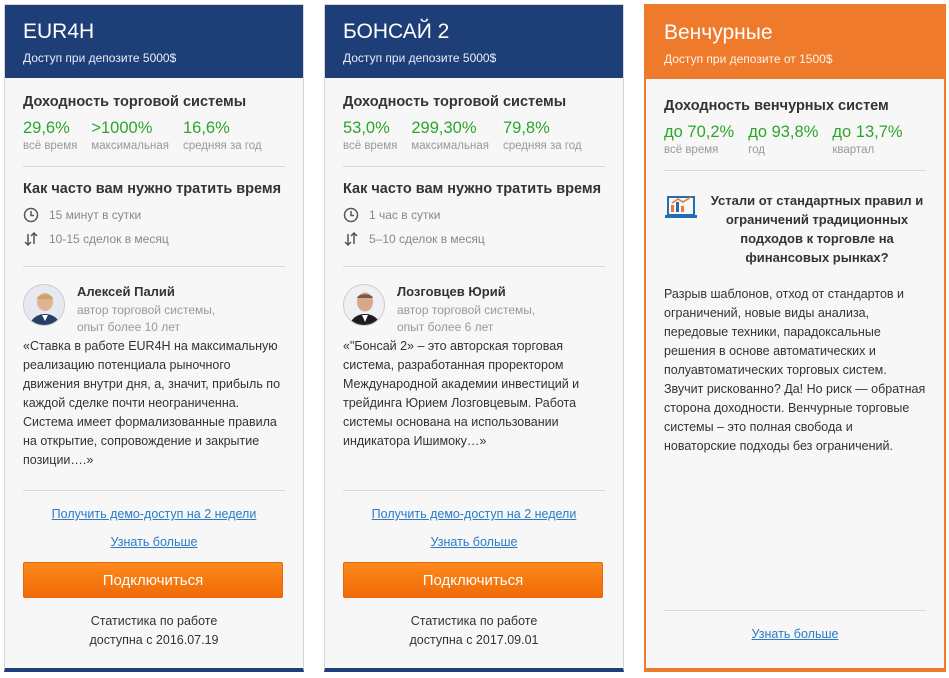 This screenshot has width=949, height=678. I want to click on stat-year: до 93,8% год, so click(783, 139).